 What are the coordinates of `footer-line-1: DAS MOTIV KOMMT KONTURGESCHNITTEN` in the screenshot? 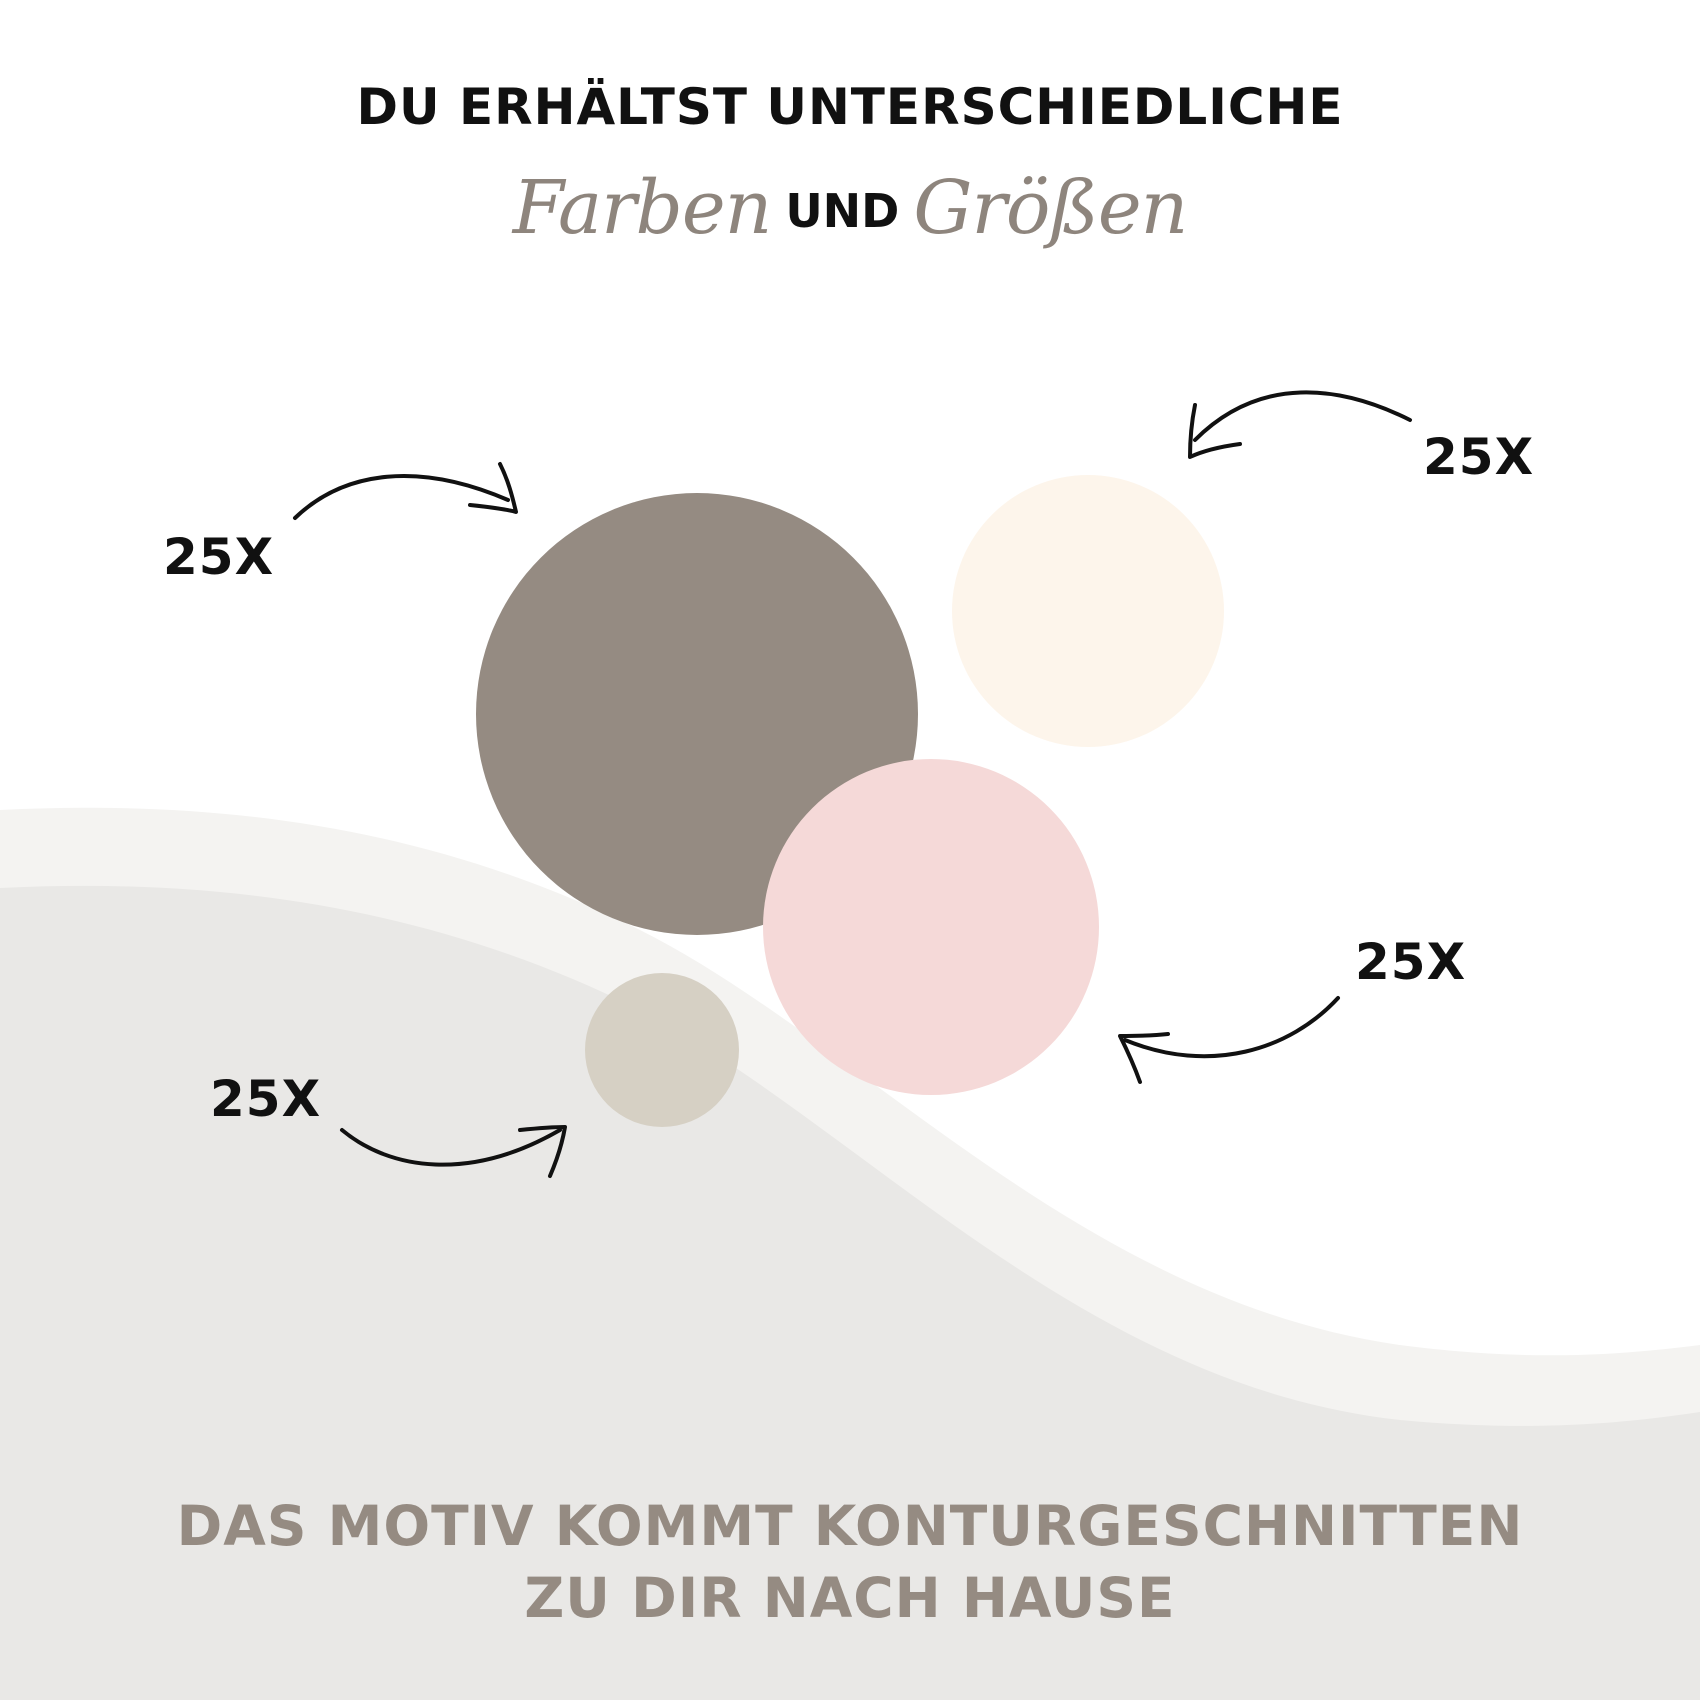 It's located at (850, 1526).